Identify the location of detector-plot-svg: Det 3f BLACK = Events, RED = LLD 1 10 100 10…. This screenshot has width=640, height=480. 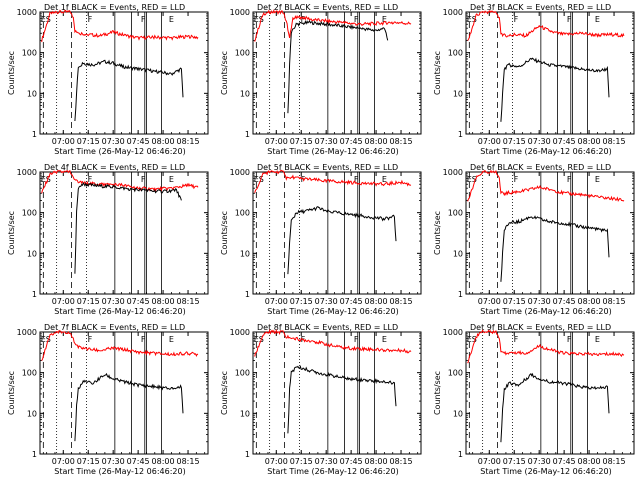
(534, 79).